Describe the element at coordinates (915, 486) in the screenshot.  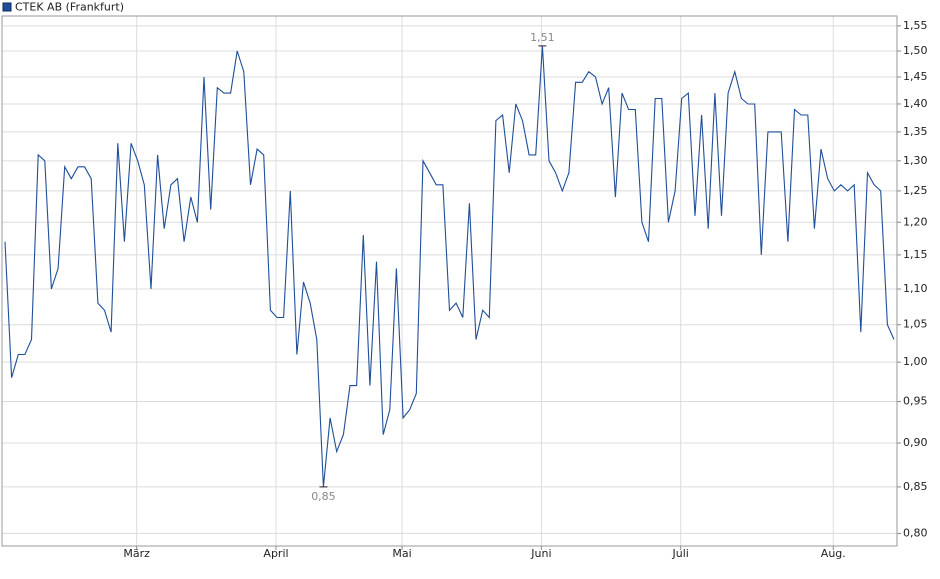
I see `y-tick-label: 0,85` at that location.